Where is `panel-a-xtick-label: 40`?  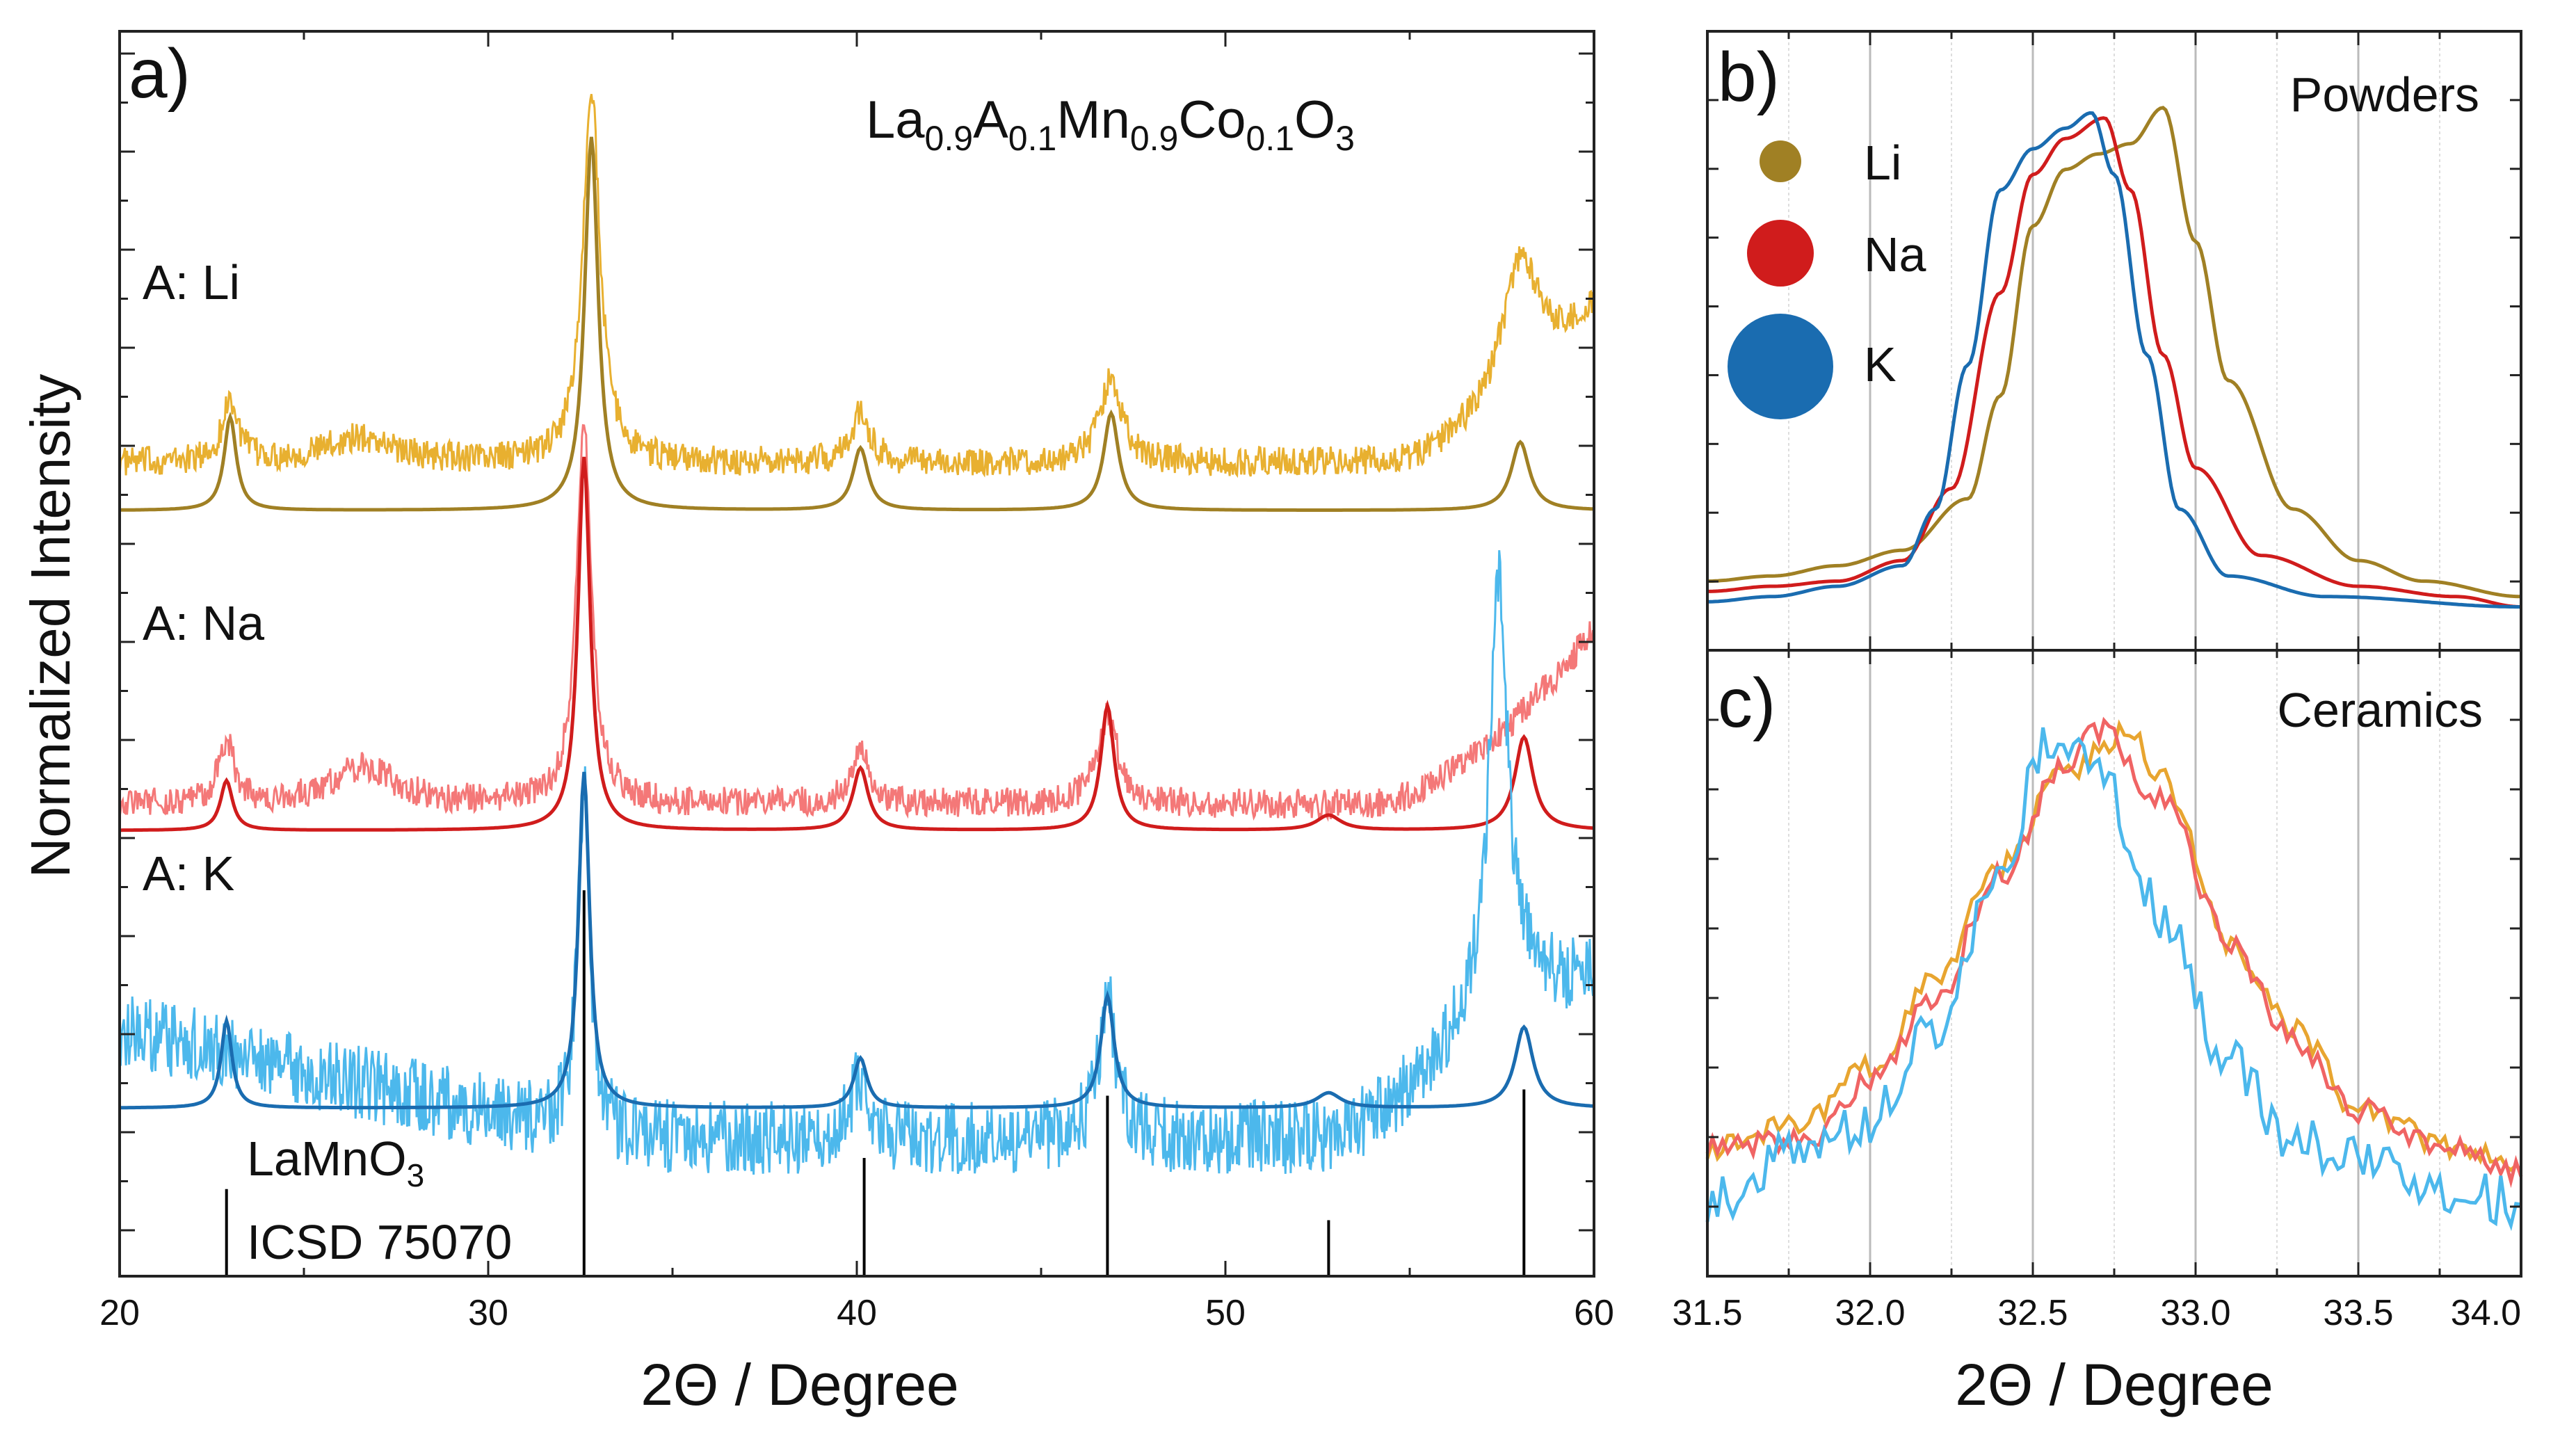
panel-a-xtick-label: 40 is located at coordinates (857, 1313).